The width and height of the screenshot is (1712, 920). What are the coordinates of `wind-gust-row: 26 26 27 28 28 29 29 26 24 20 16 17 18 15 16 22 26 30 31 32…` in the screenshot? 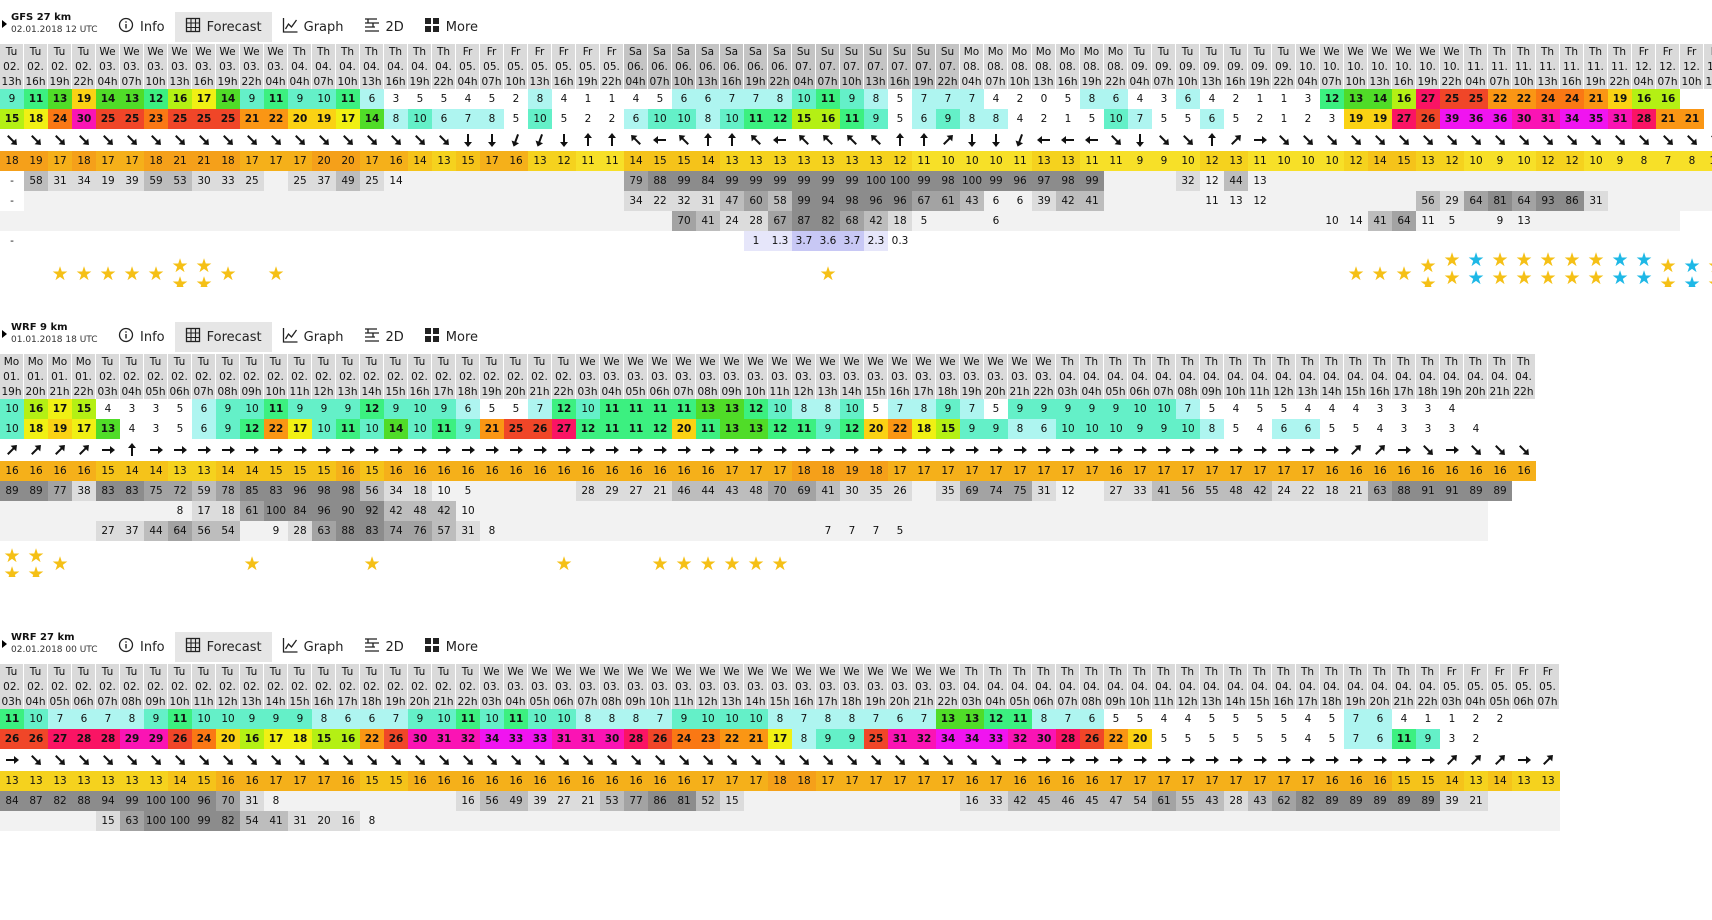 It's located at (780, 739).